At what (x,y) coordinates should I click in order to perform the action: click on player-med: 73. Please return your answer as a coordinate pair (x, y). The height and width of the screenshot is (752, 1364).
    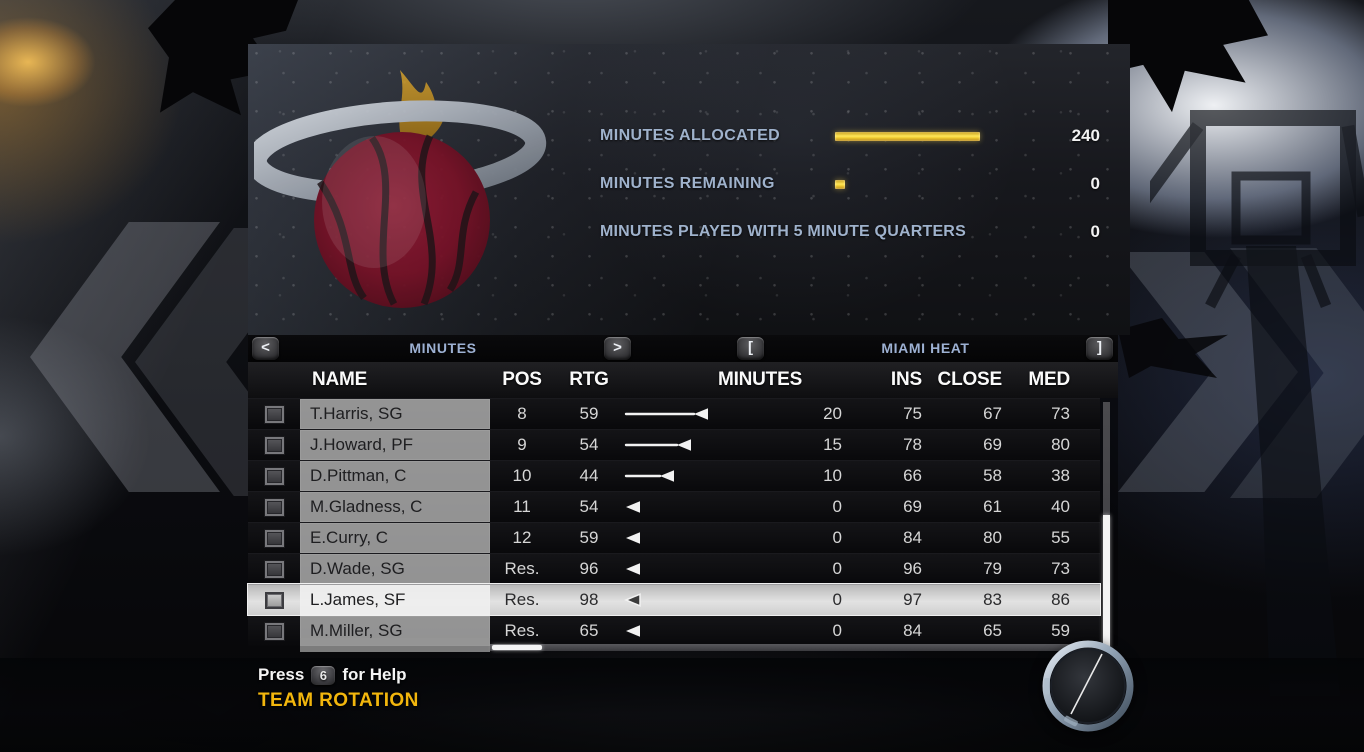
    Looking at the image, I should click on (1060, 413).